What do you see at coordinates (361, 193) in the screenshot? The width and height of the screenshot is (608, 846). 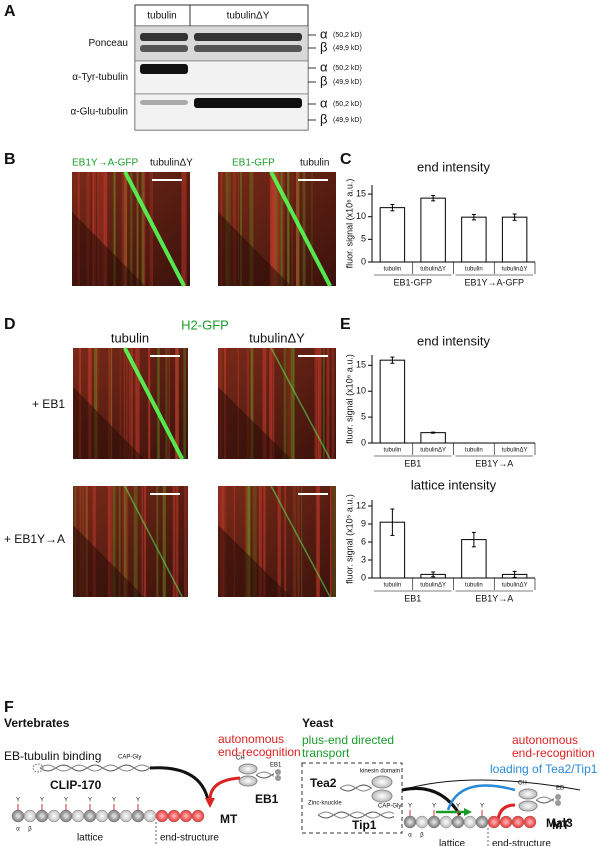 I see `label: 15` at bounding box center [361, 193].